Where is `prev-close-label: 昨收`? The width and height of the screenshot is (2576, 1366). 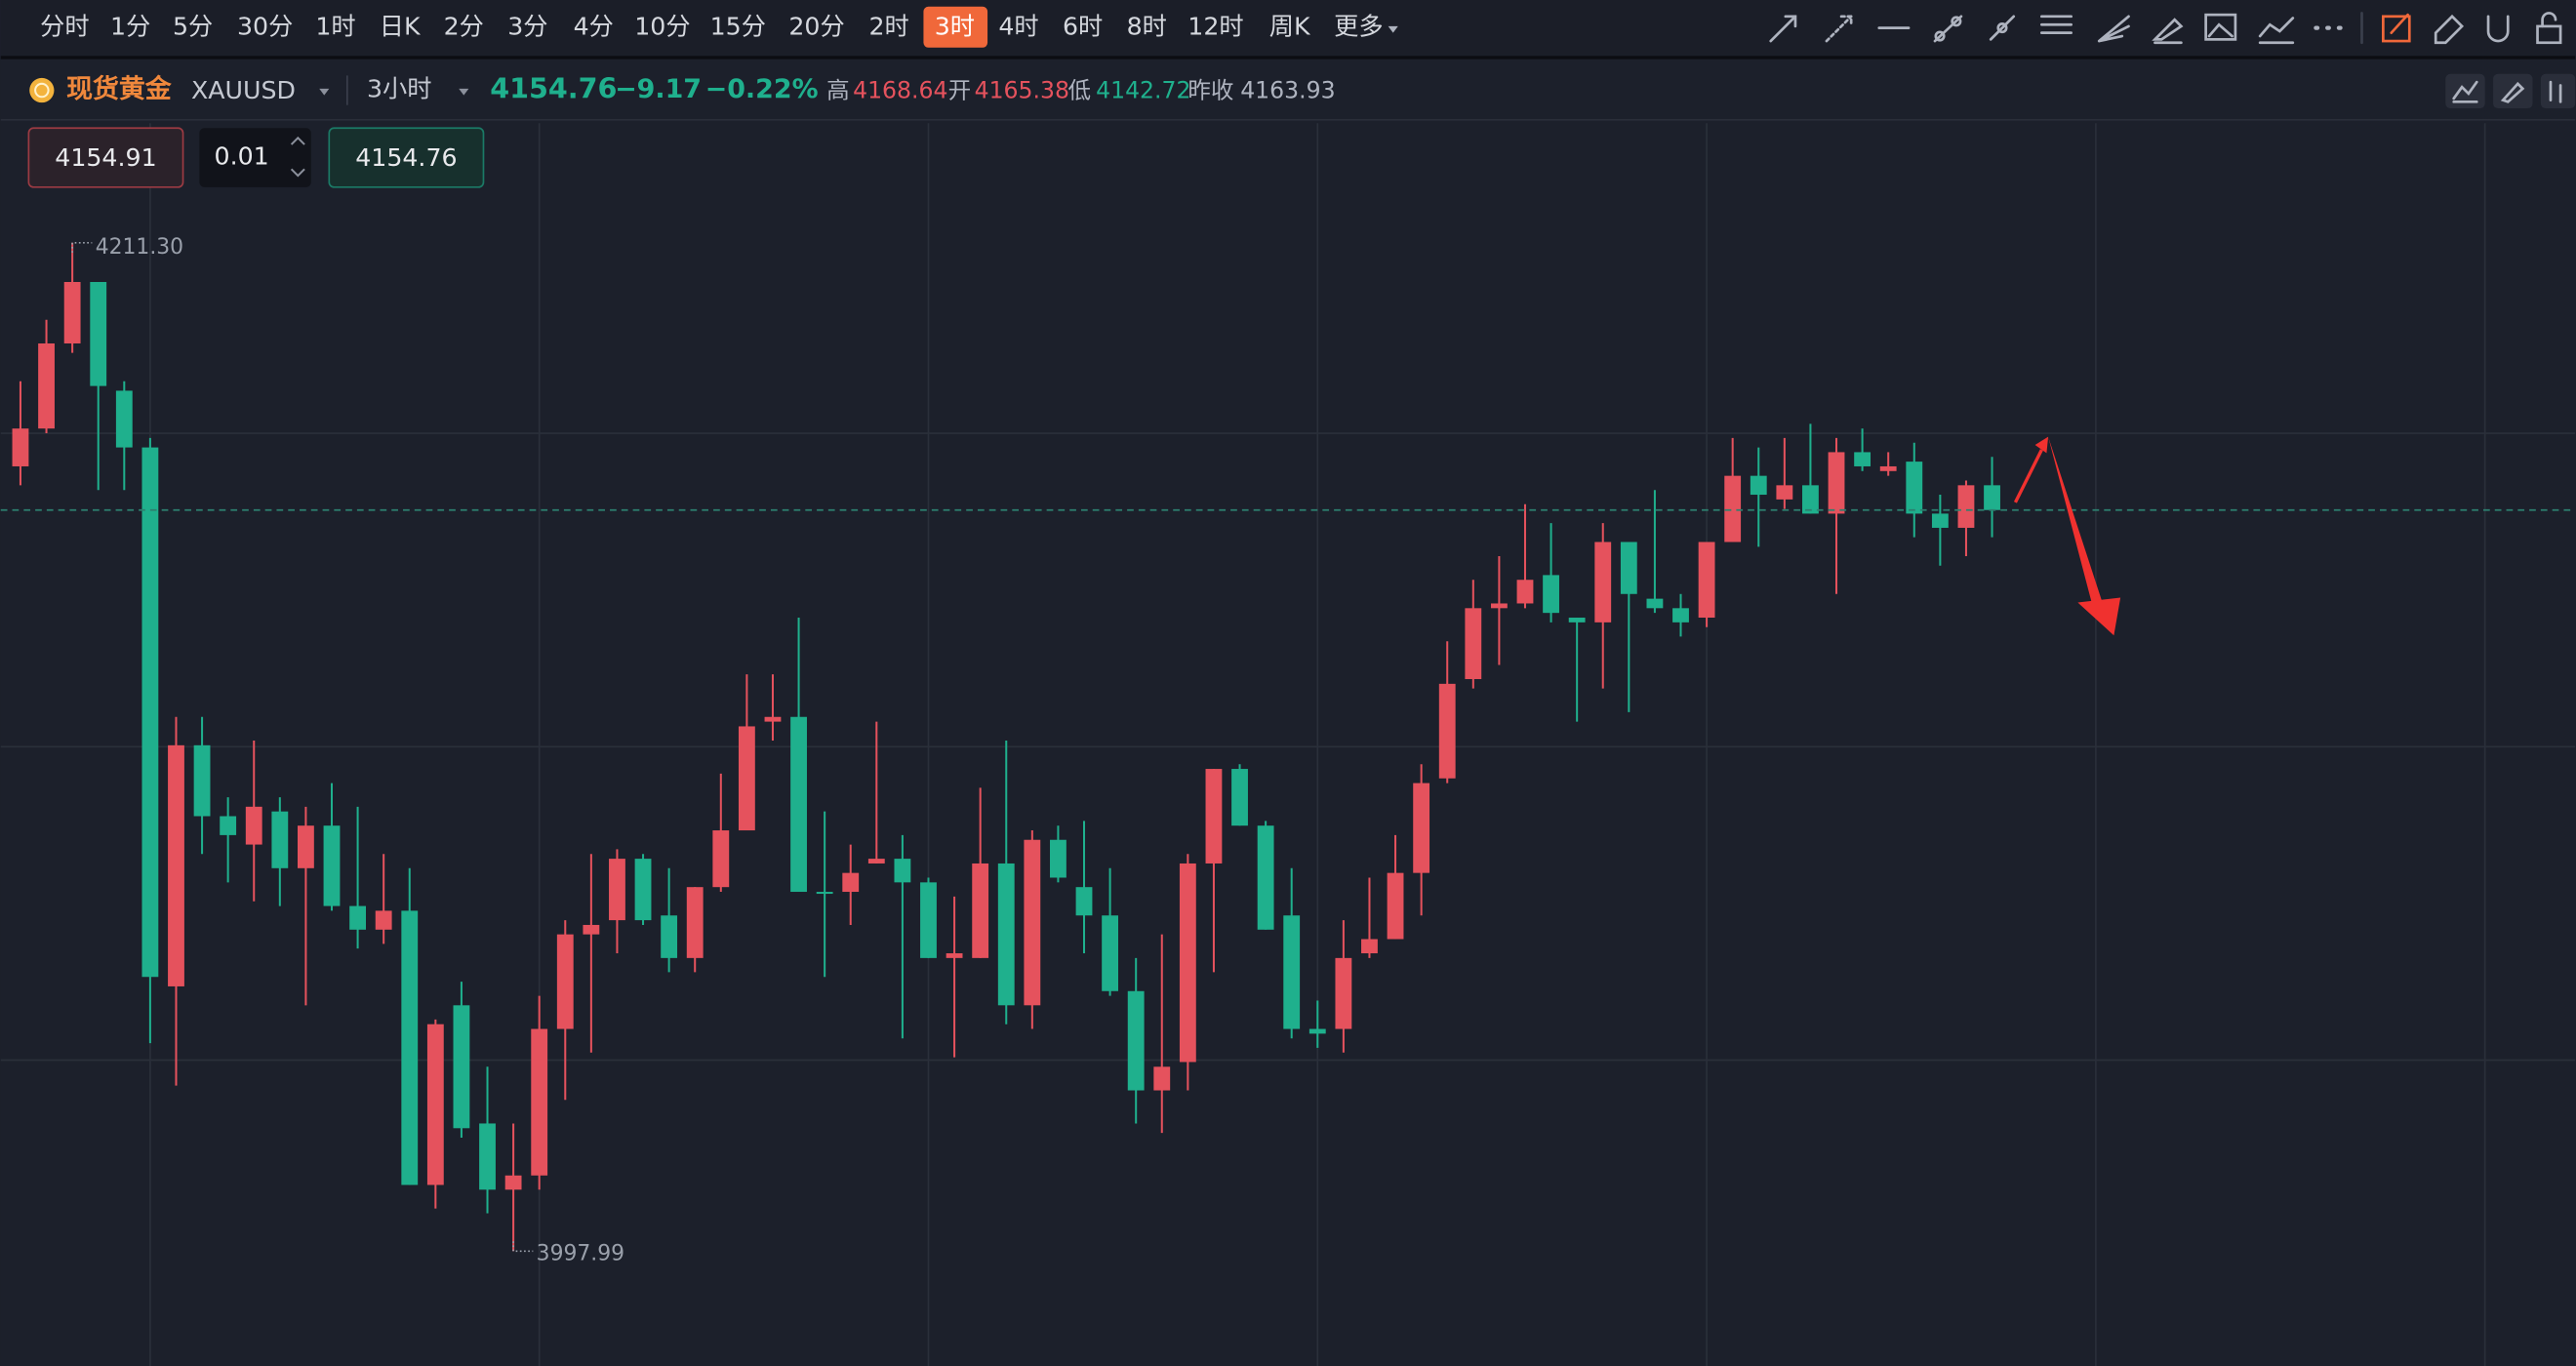
prev-close-label: 昨收 is located at coordinates (1210, 90).